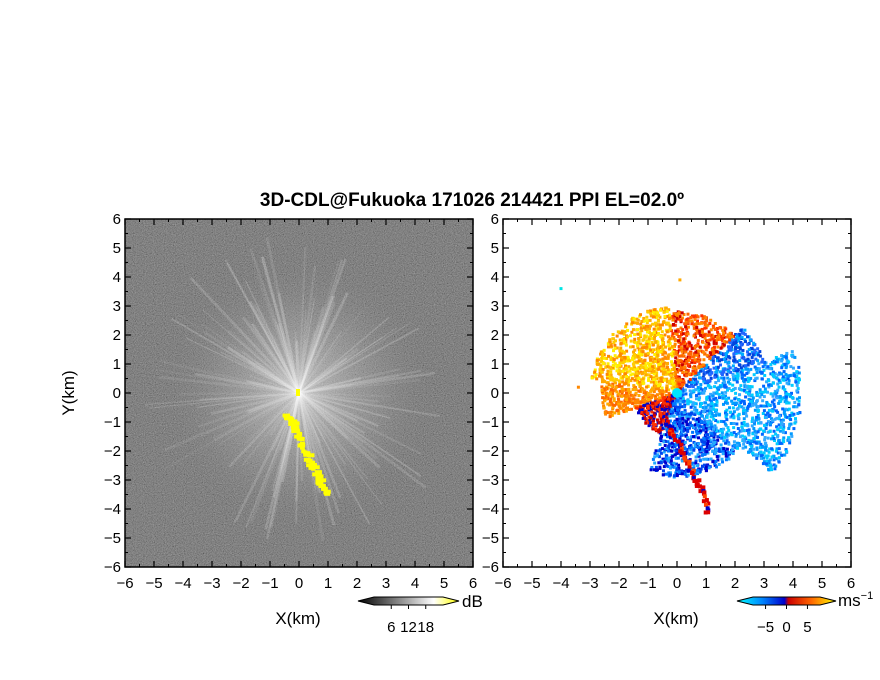 The height and width of the screenshot is (680, 880). What do you see at coordinates (112, 509) in the screenshot?
I see `reflectivity-ytick-label: −4` at bounding box center [112, 509].